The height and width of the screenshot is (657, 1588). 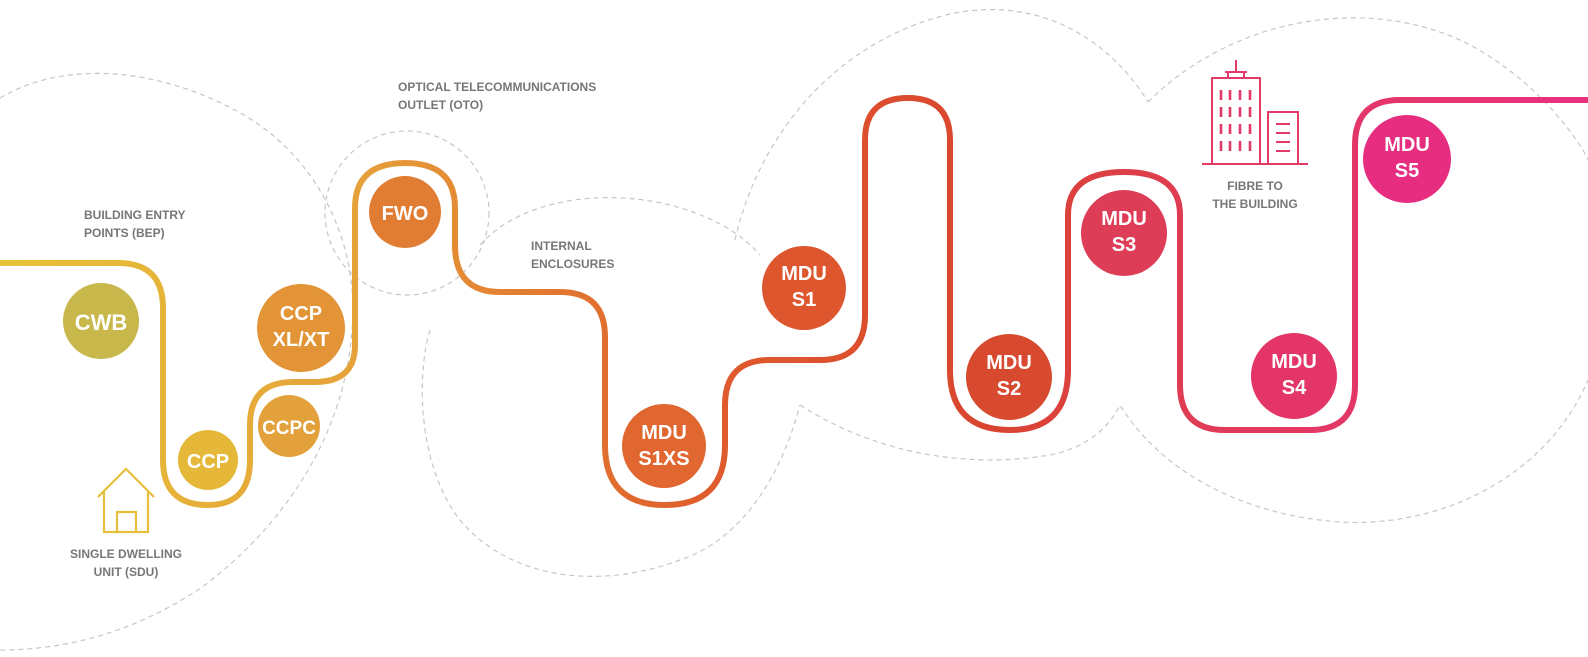 What do you see at coordinates (1009, 363) in the screenshot?
I see `node-mdu-s2-label-1: MDU` at bounding box center [1009, 363].